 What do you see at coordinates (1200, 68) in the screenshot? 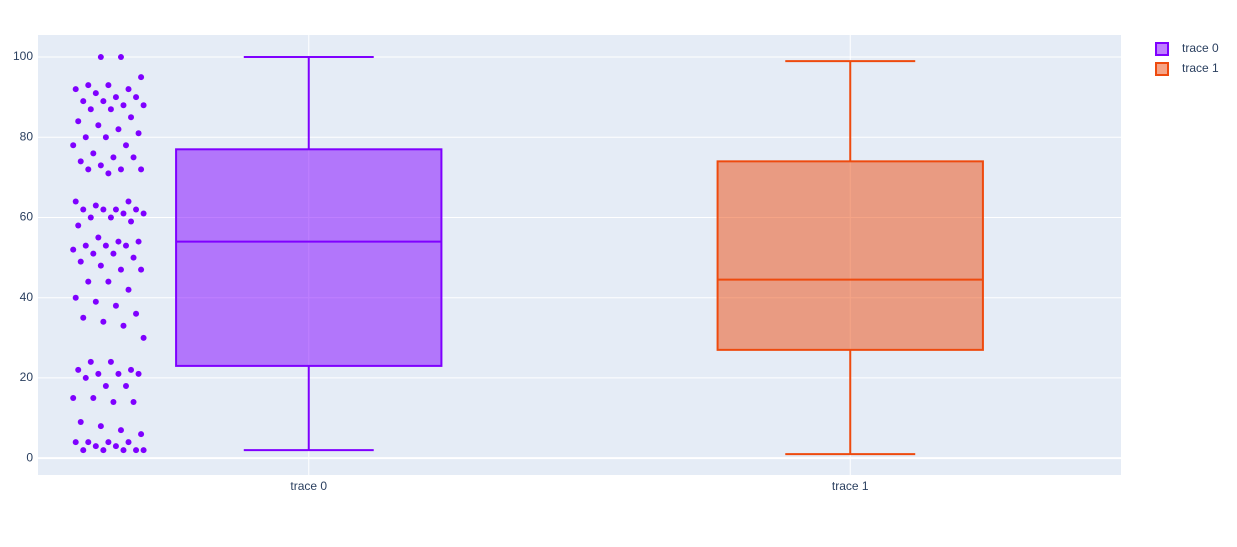
I see `legend-label: trace 1` at bounding box center [1200, 68].